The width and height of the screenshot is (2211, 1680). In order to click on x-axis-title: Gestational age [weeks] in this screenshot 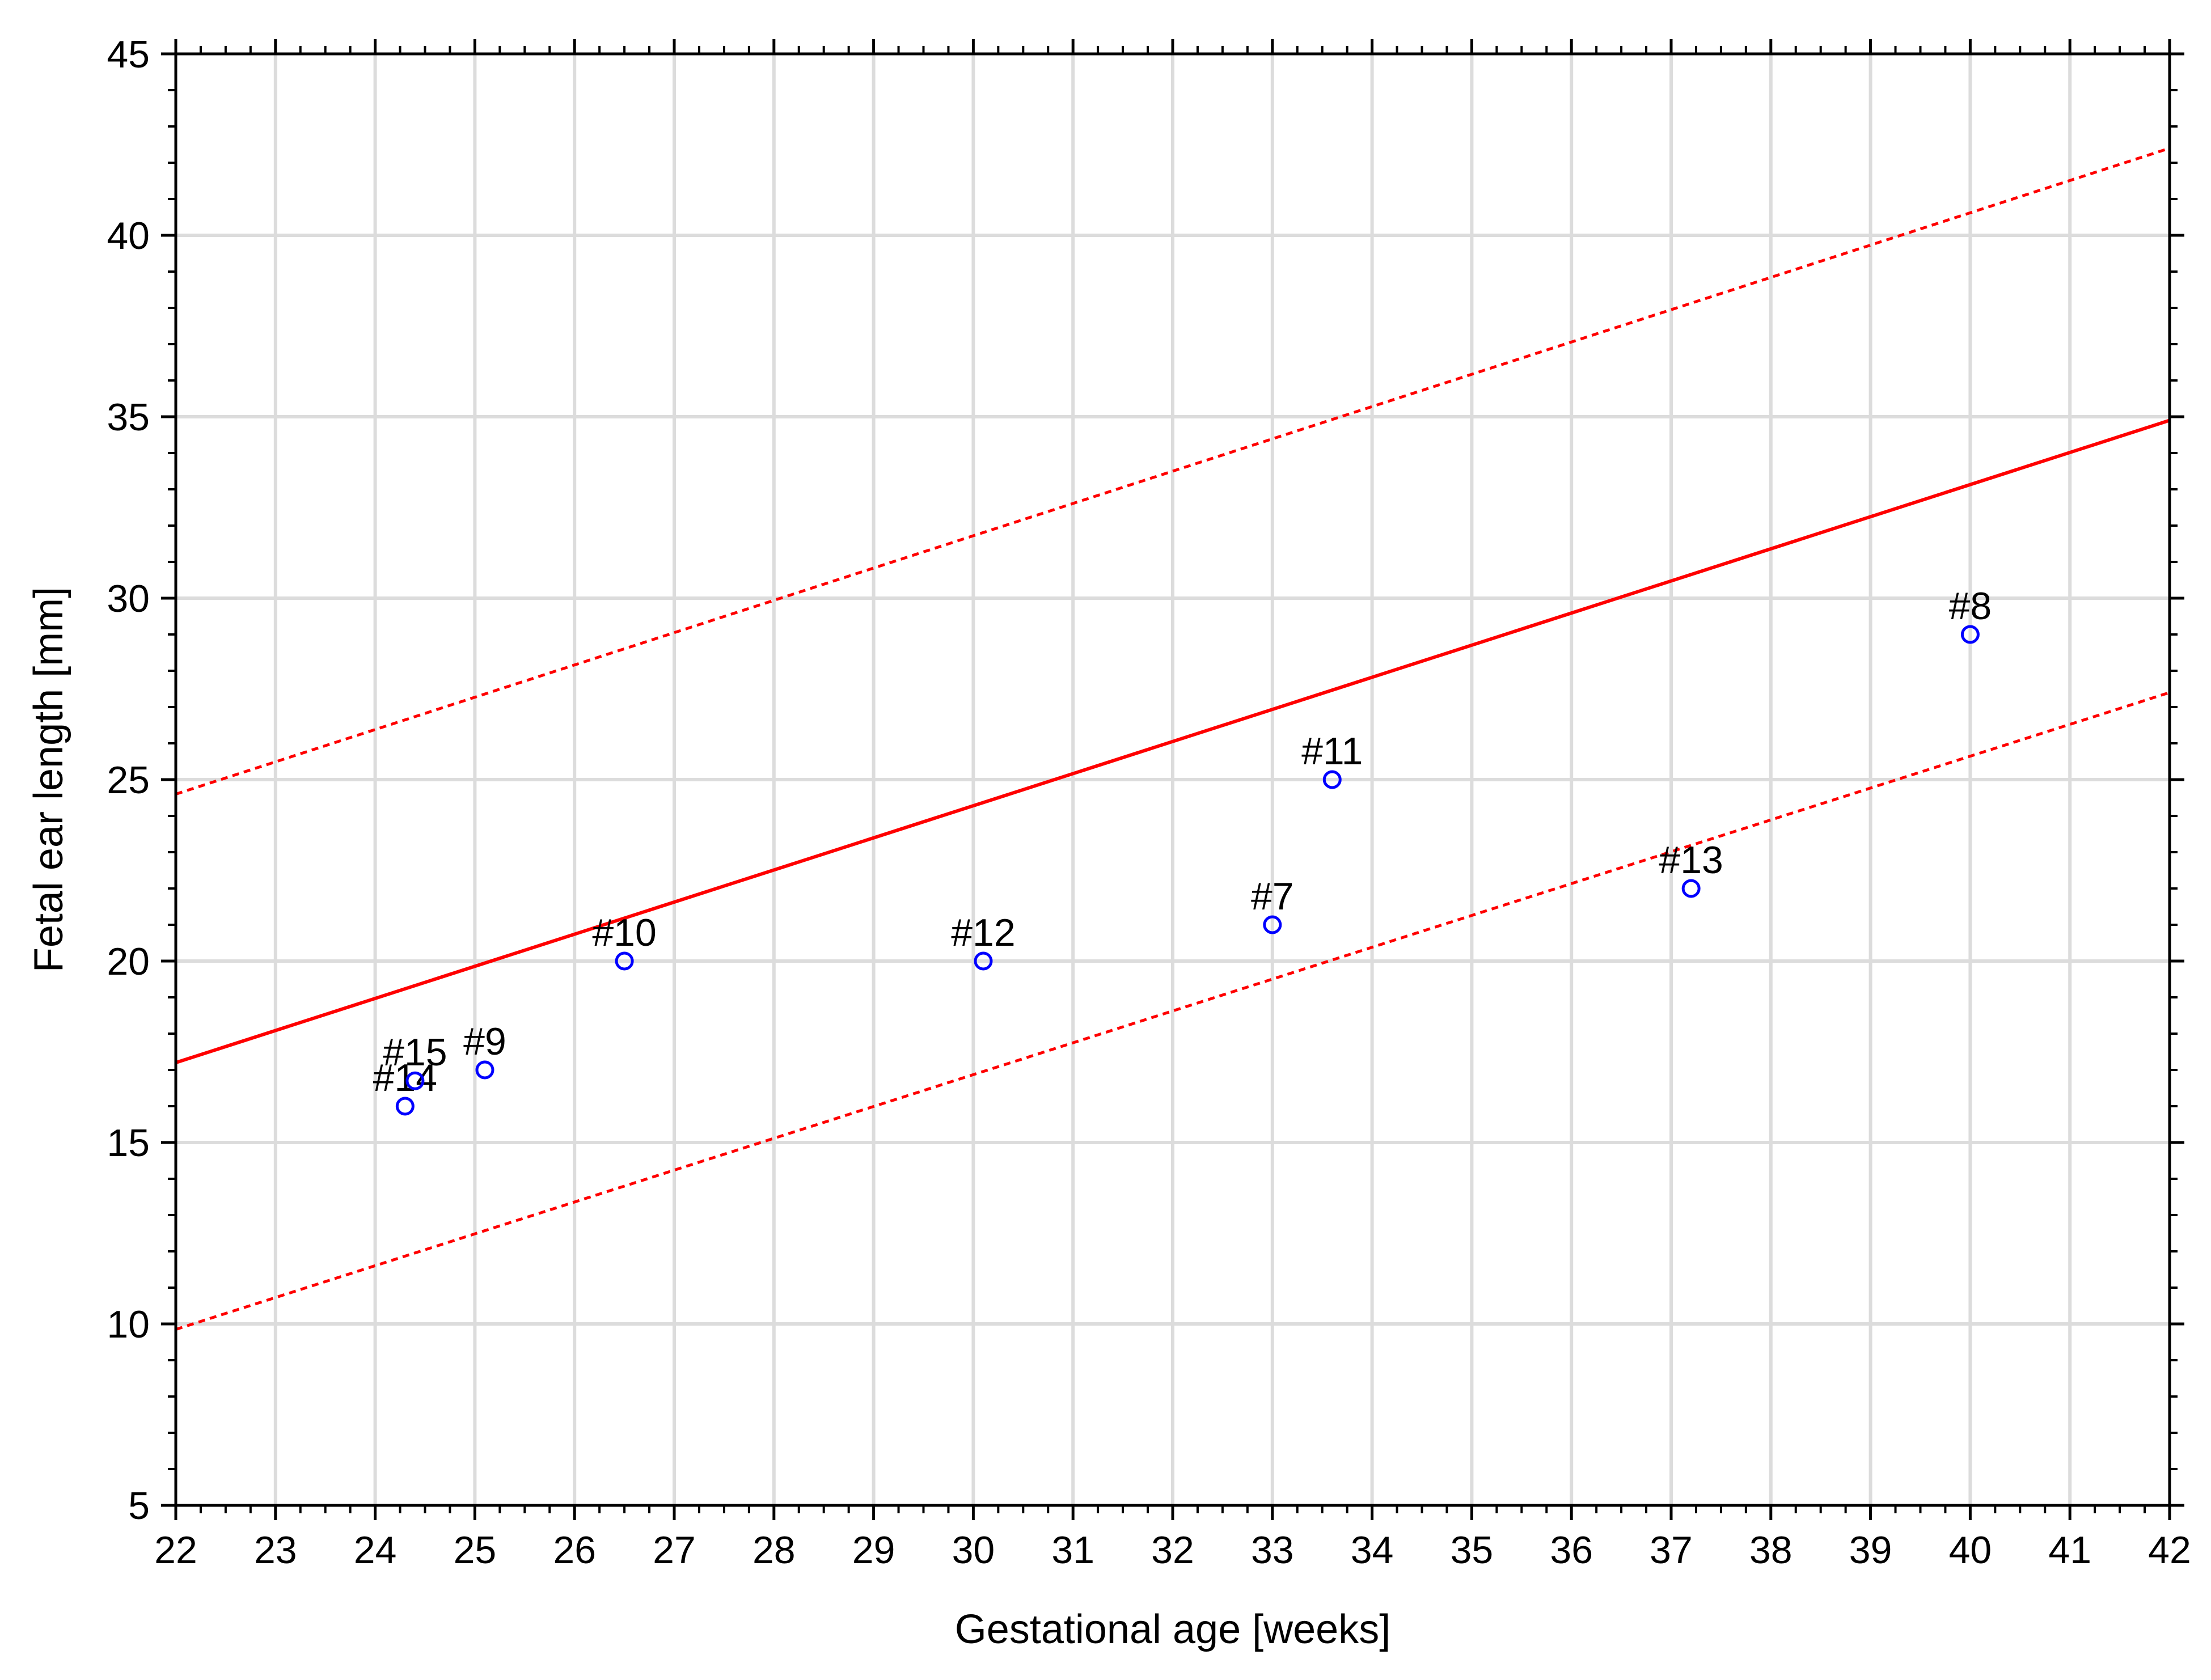, I will do `click(1172, 1629)`.